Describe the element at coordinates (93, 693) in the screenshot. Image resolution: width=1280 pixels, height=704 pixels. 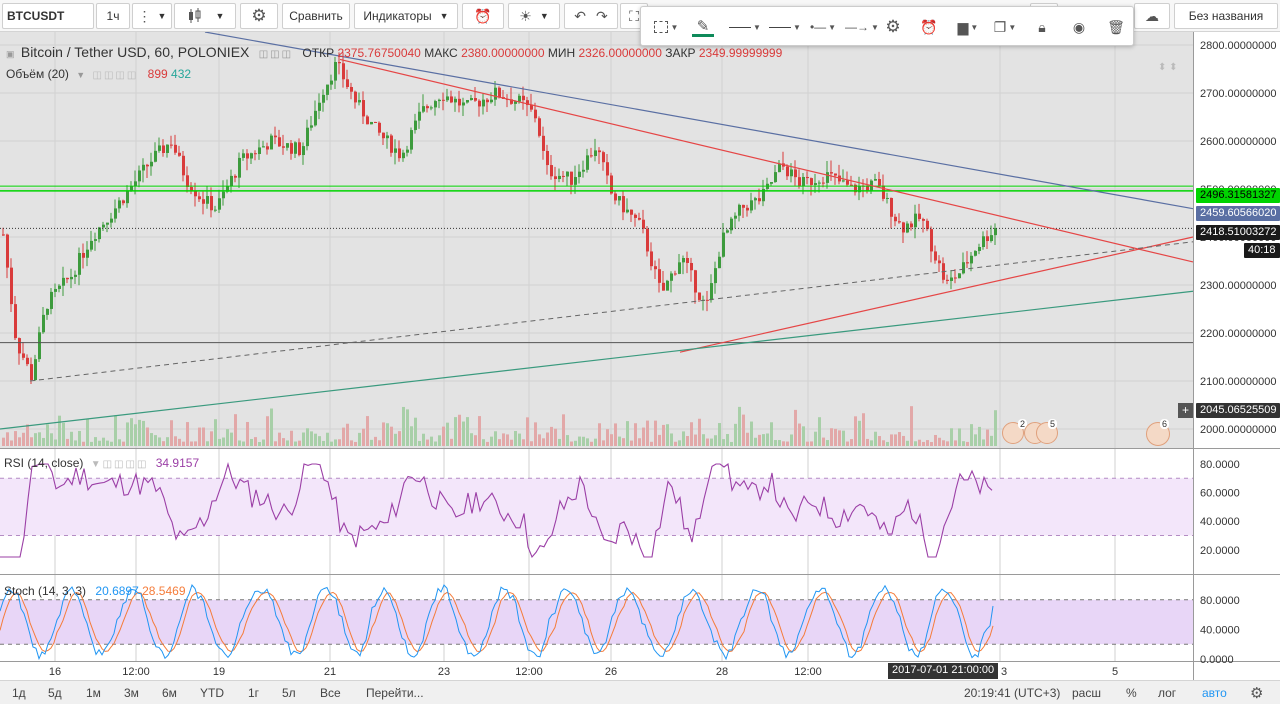
I see `date-range-button: 1м` at that location.